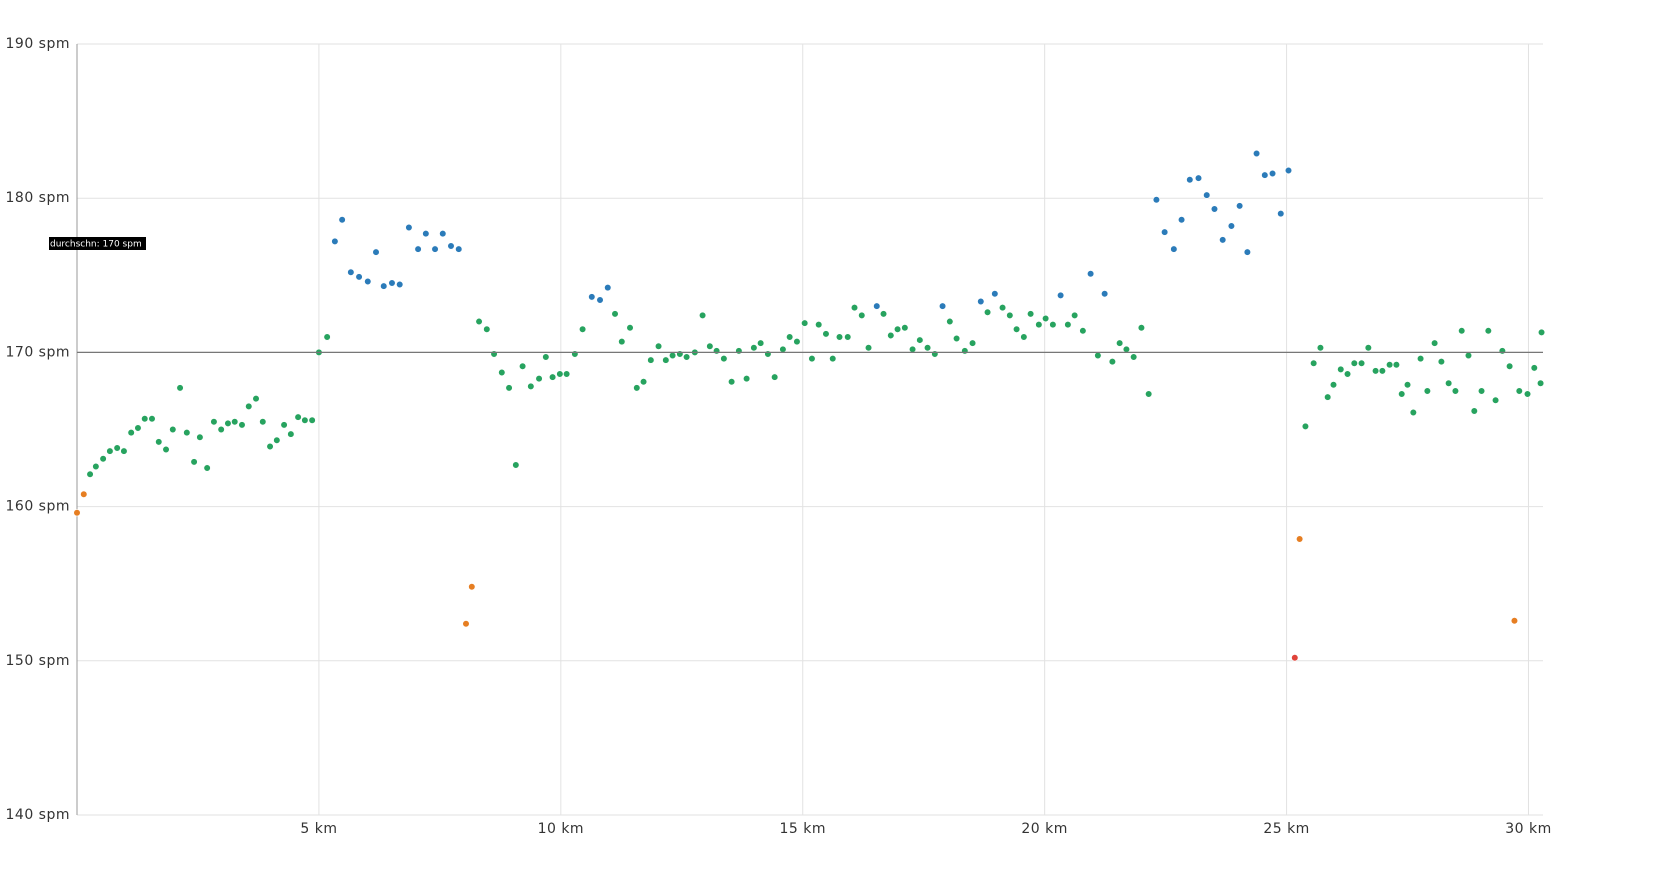 The image size is (1663, 889). Describe the element at coordinates (38, 815) in the screenshot. I see `y-tick-label: 140 spm` at that location.